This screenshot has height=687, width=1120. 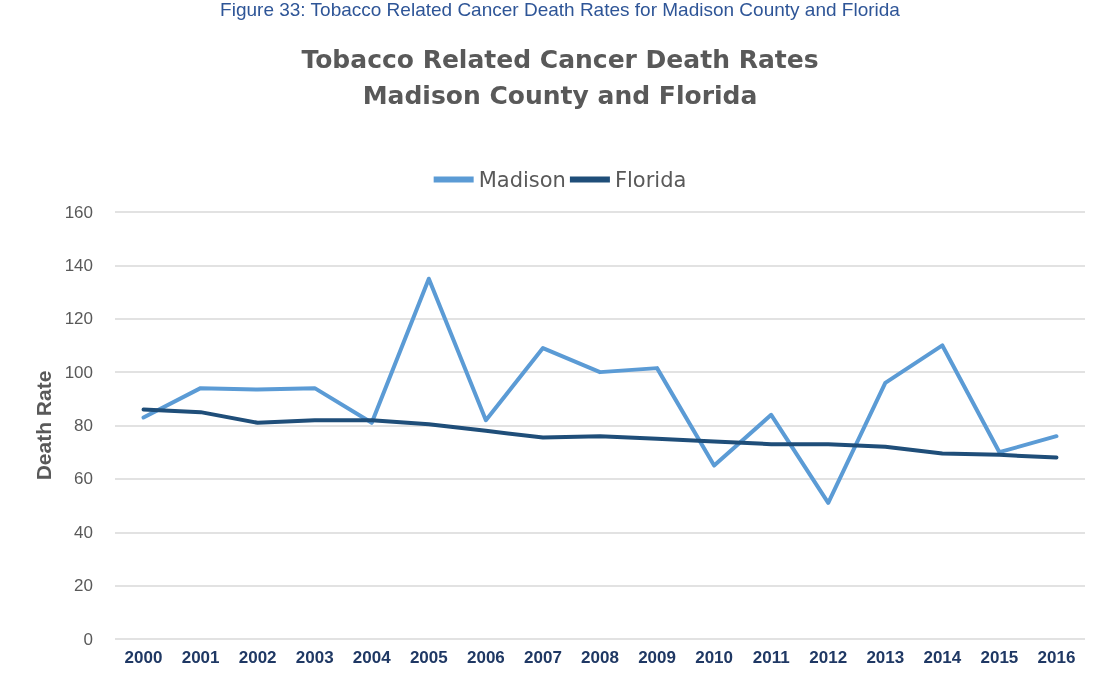 What do you see at coordinates (143, 657) in the screenshot?
I see `x-tick-label: 2000` at bounding box center [143, 657].